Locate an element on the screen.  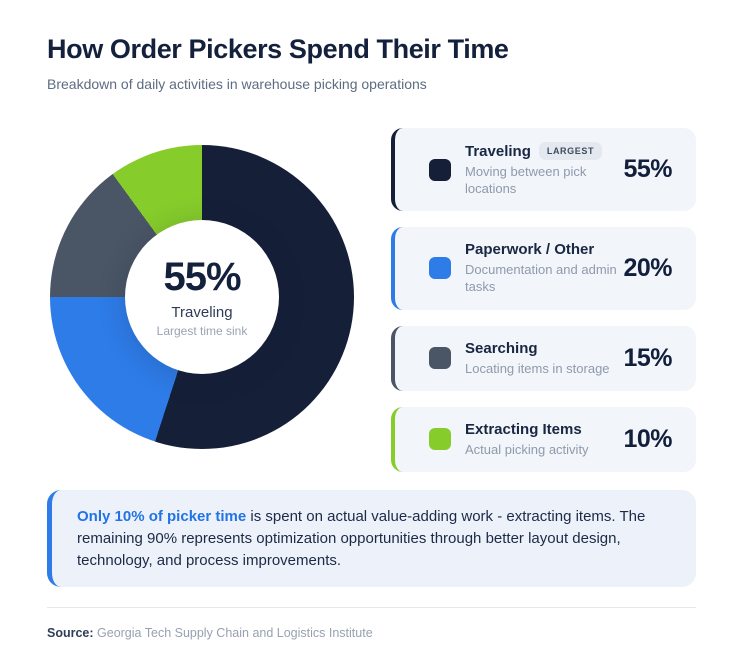
center-label: Traveling is located at coordinates (202, 312).